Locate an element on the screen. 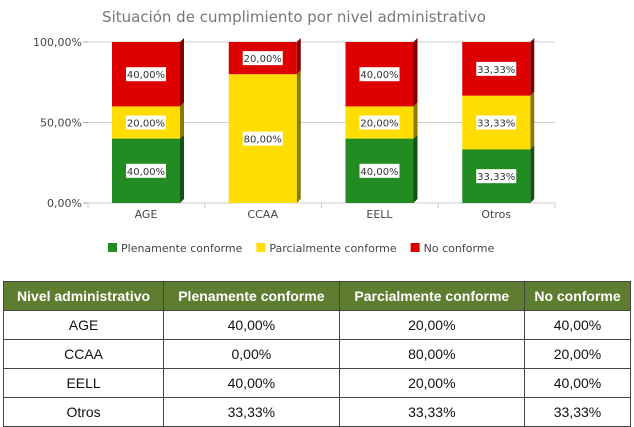 Image resolution: width=634 pixels, height=427 pixels. x-tick-label: Otros is located at coordinates (496, 214).